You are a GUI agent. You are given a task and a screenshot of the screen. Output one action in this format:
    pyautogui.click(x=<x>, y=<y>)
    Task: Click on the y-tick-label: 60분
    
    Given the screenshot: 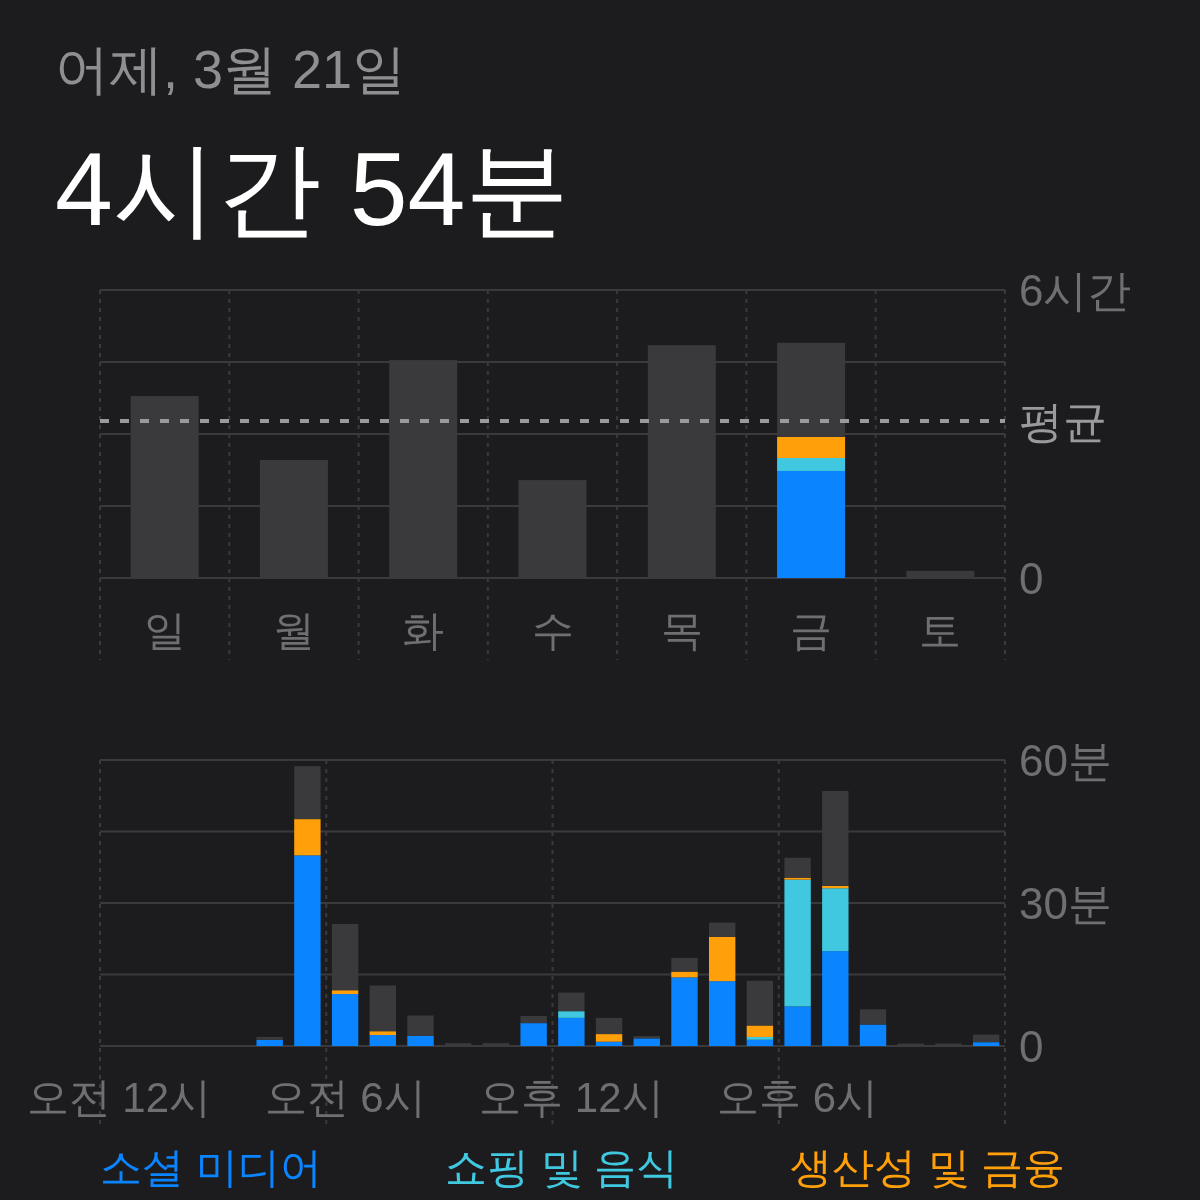 What is the action you would take?
    pyautogui.click(x=1065, y=760)
    